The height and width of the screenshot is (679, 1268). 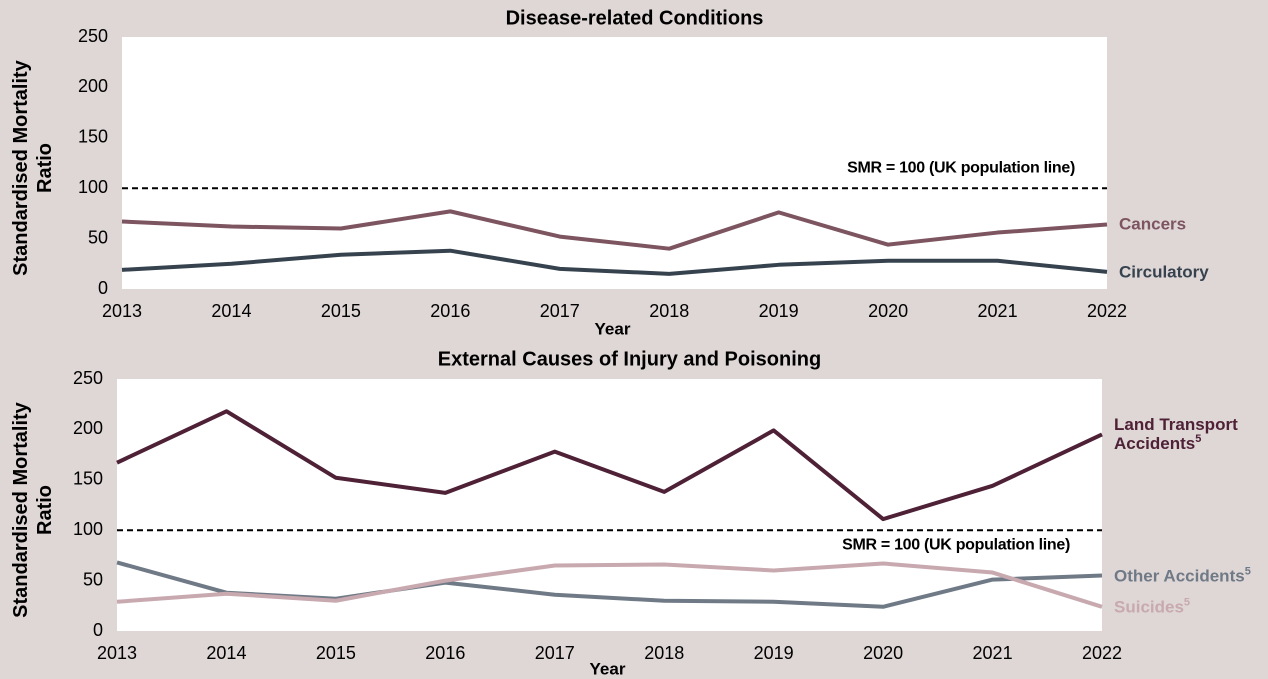 What do you see at coordinates (1176, 434) in the screenshot?
I see `series-name: Land Transport Accidents` at bounding box center [1176, 434].